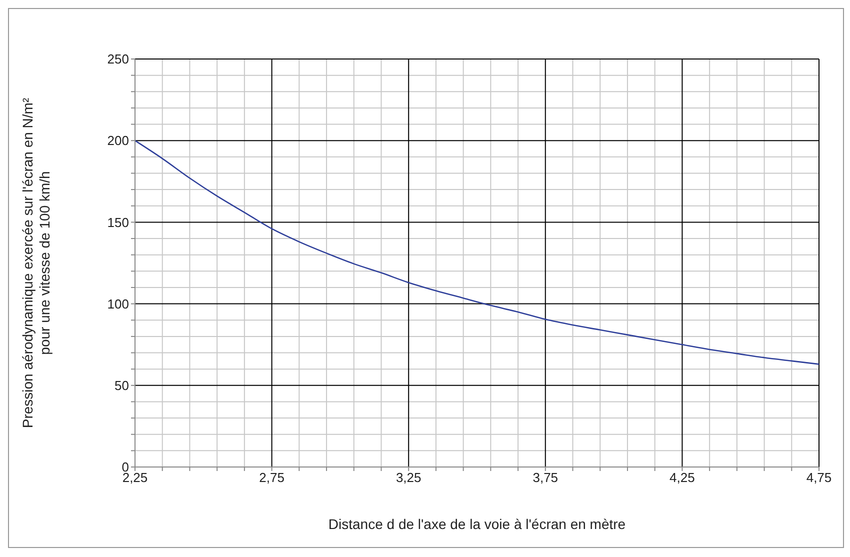  I want to click on x-tick-label: 2,25, so click(135, 478).